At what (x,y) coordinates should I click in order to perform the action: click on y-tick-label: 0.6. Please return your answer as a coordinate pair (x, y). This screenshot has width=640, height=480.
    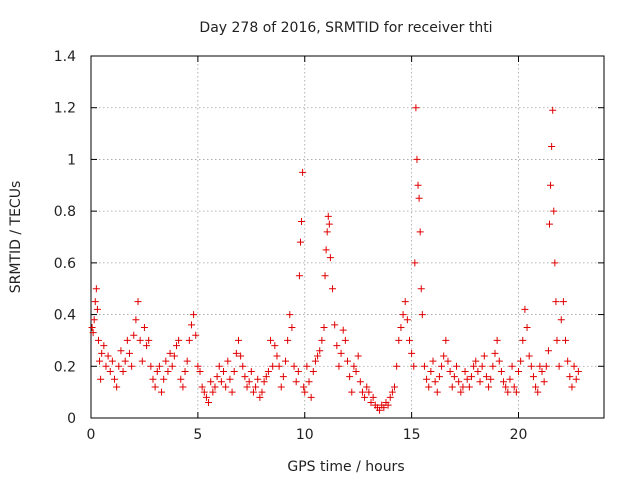
    Looking at the image, I should click on (65, 264).